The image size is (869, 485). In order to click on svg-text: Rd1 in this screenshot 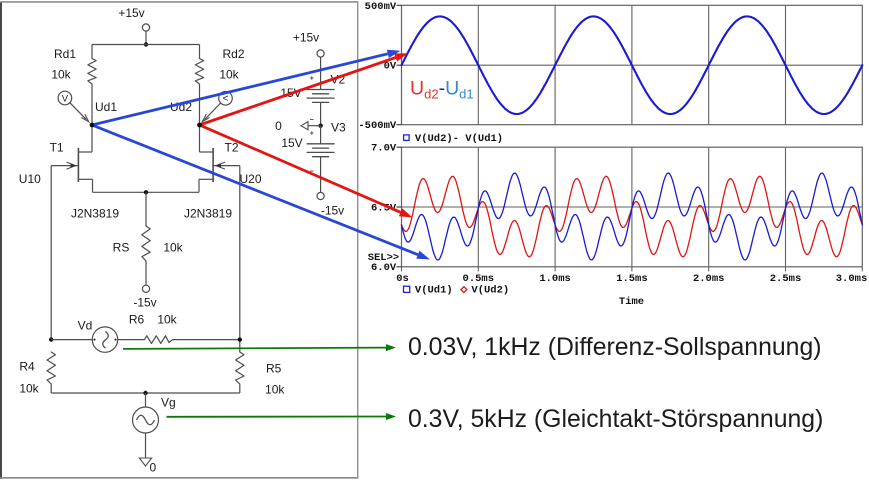, I will do `click(65, 54)`.